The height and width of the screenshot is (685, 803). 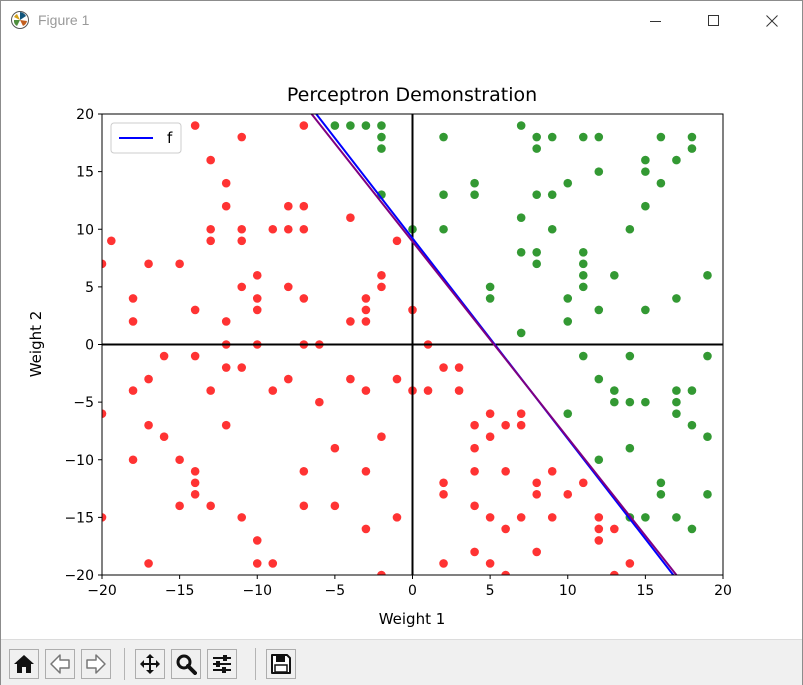 What do you see at coordinates (257, 591) in the screenshot?
I see `x-tick-label: −10` at bounding box center [257, 591].